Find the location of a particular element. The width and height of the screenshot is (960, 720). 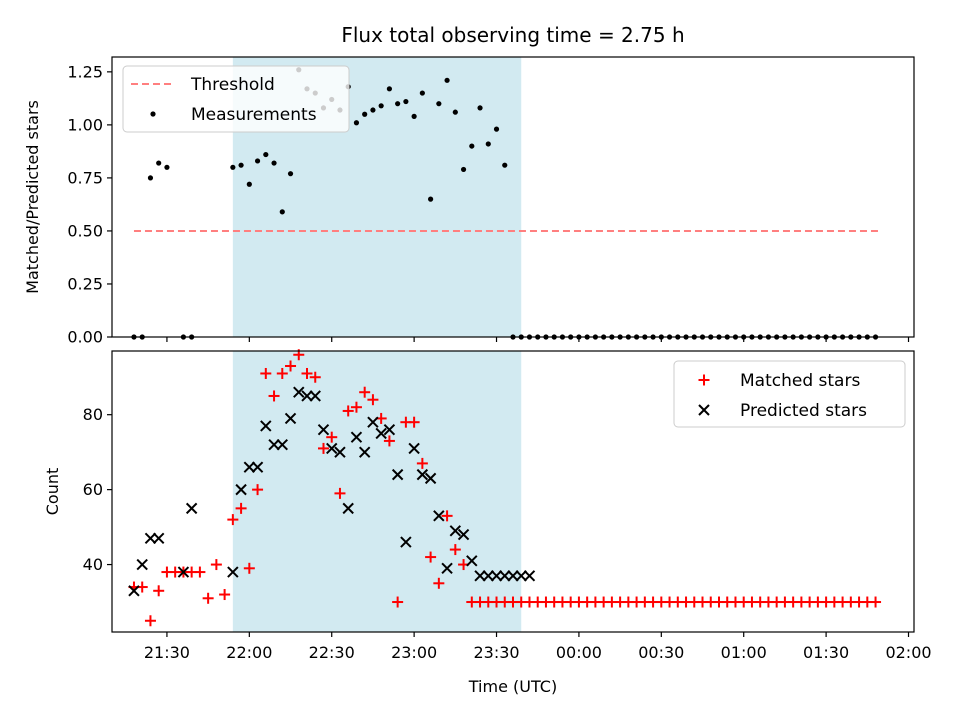

x-tick-label: 02:00 is located at coordinates (908, 652).